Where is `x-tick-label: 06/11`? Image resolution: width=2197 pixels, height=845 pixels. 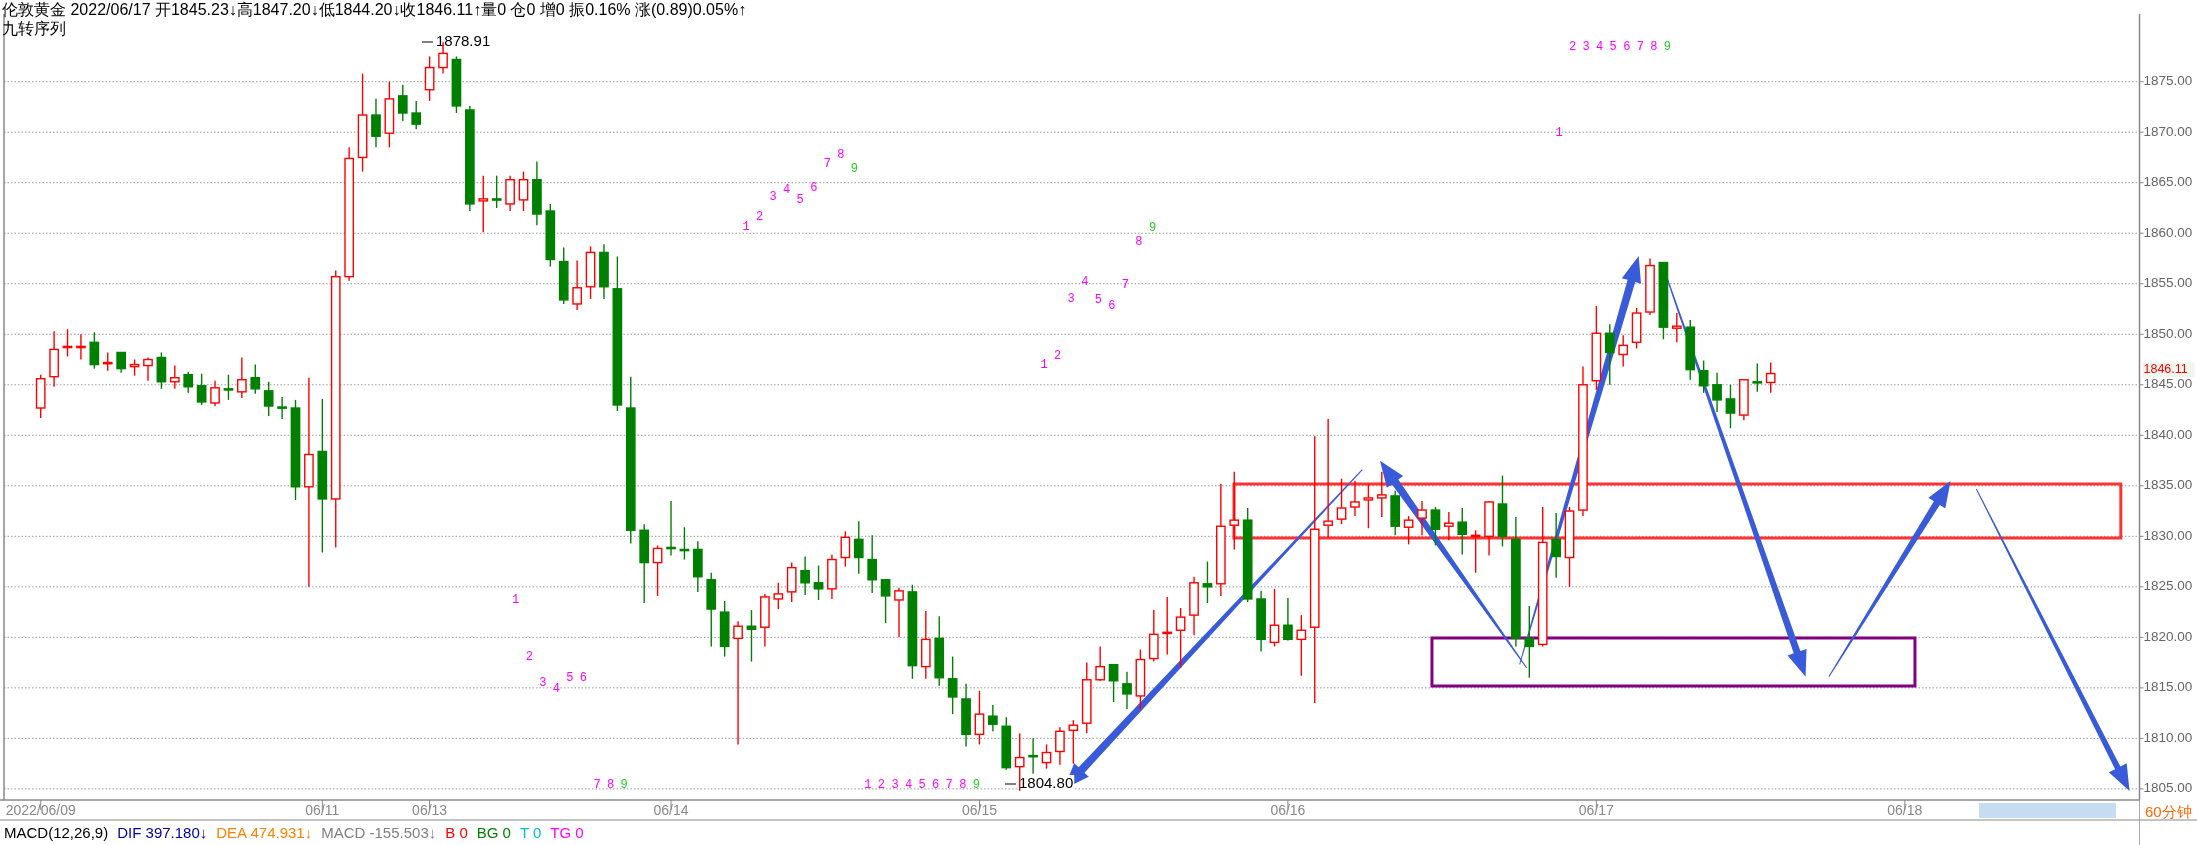 x-tick-label: 06/11 is located at coordinates (322, 810).